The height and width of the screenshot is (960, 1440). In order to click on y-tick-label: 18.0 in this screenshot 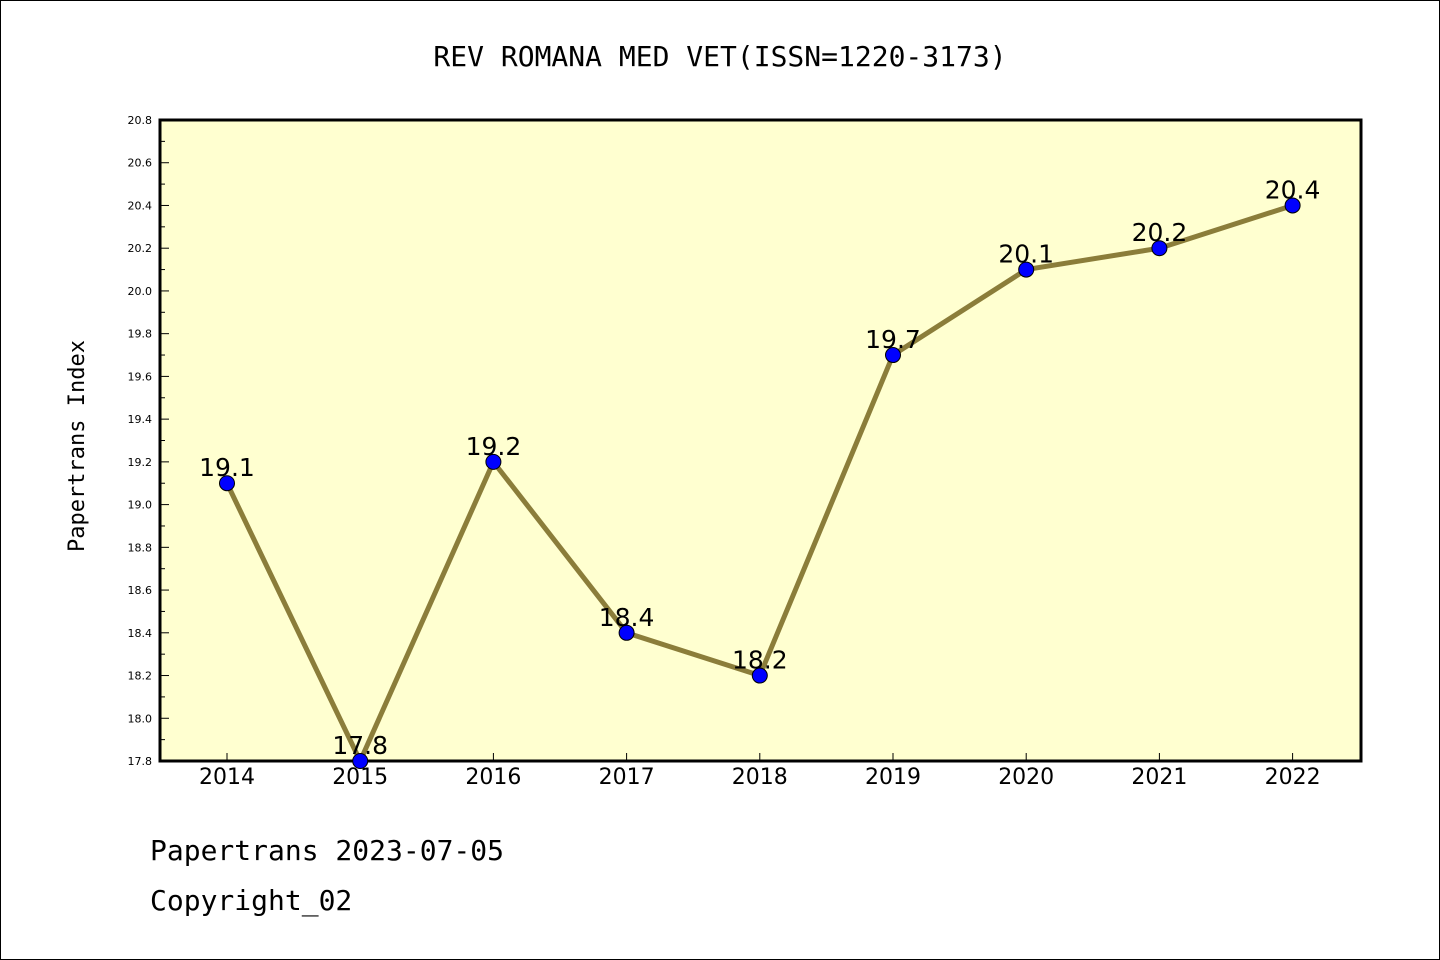, I will do `click(140, 718)`.